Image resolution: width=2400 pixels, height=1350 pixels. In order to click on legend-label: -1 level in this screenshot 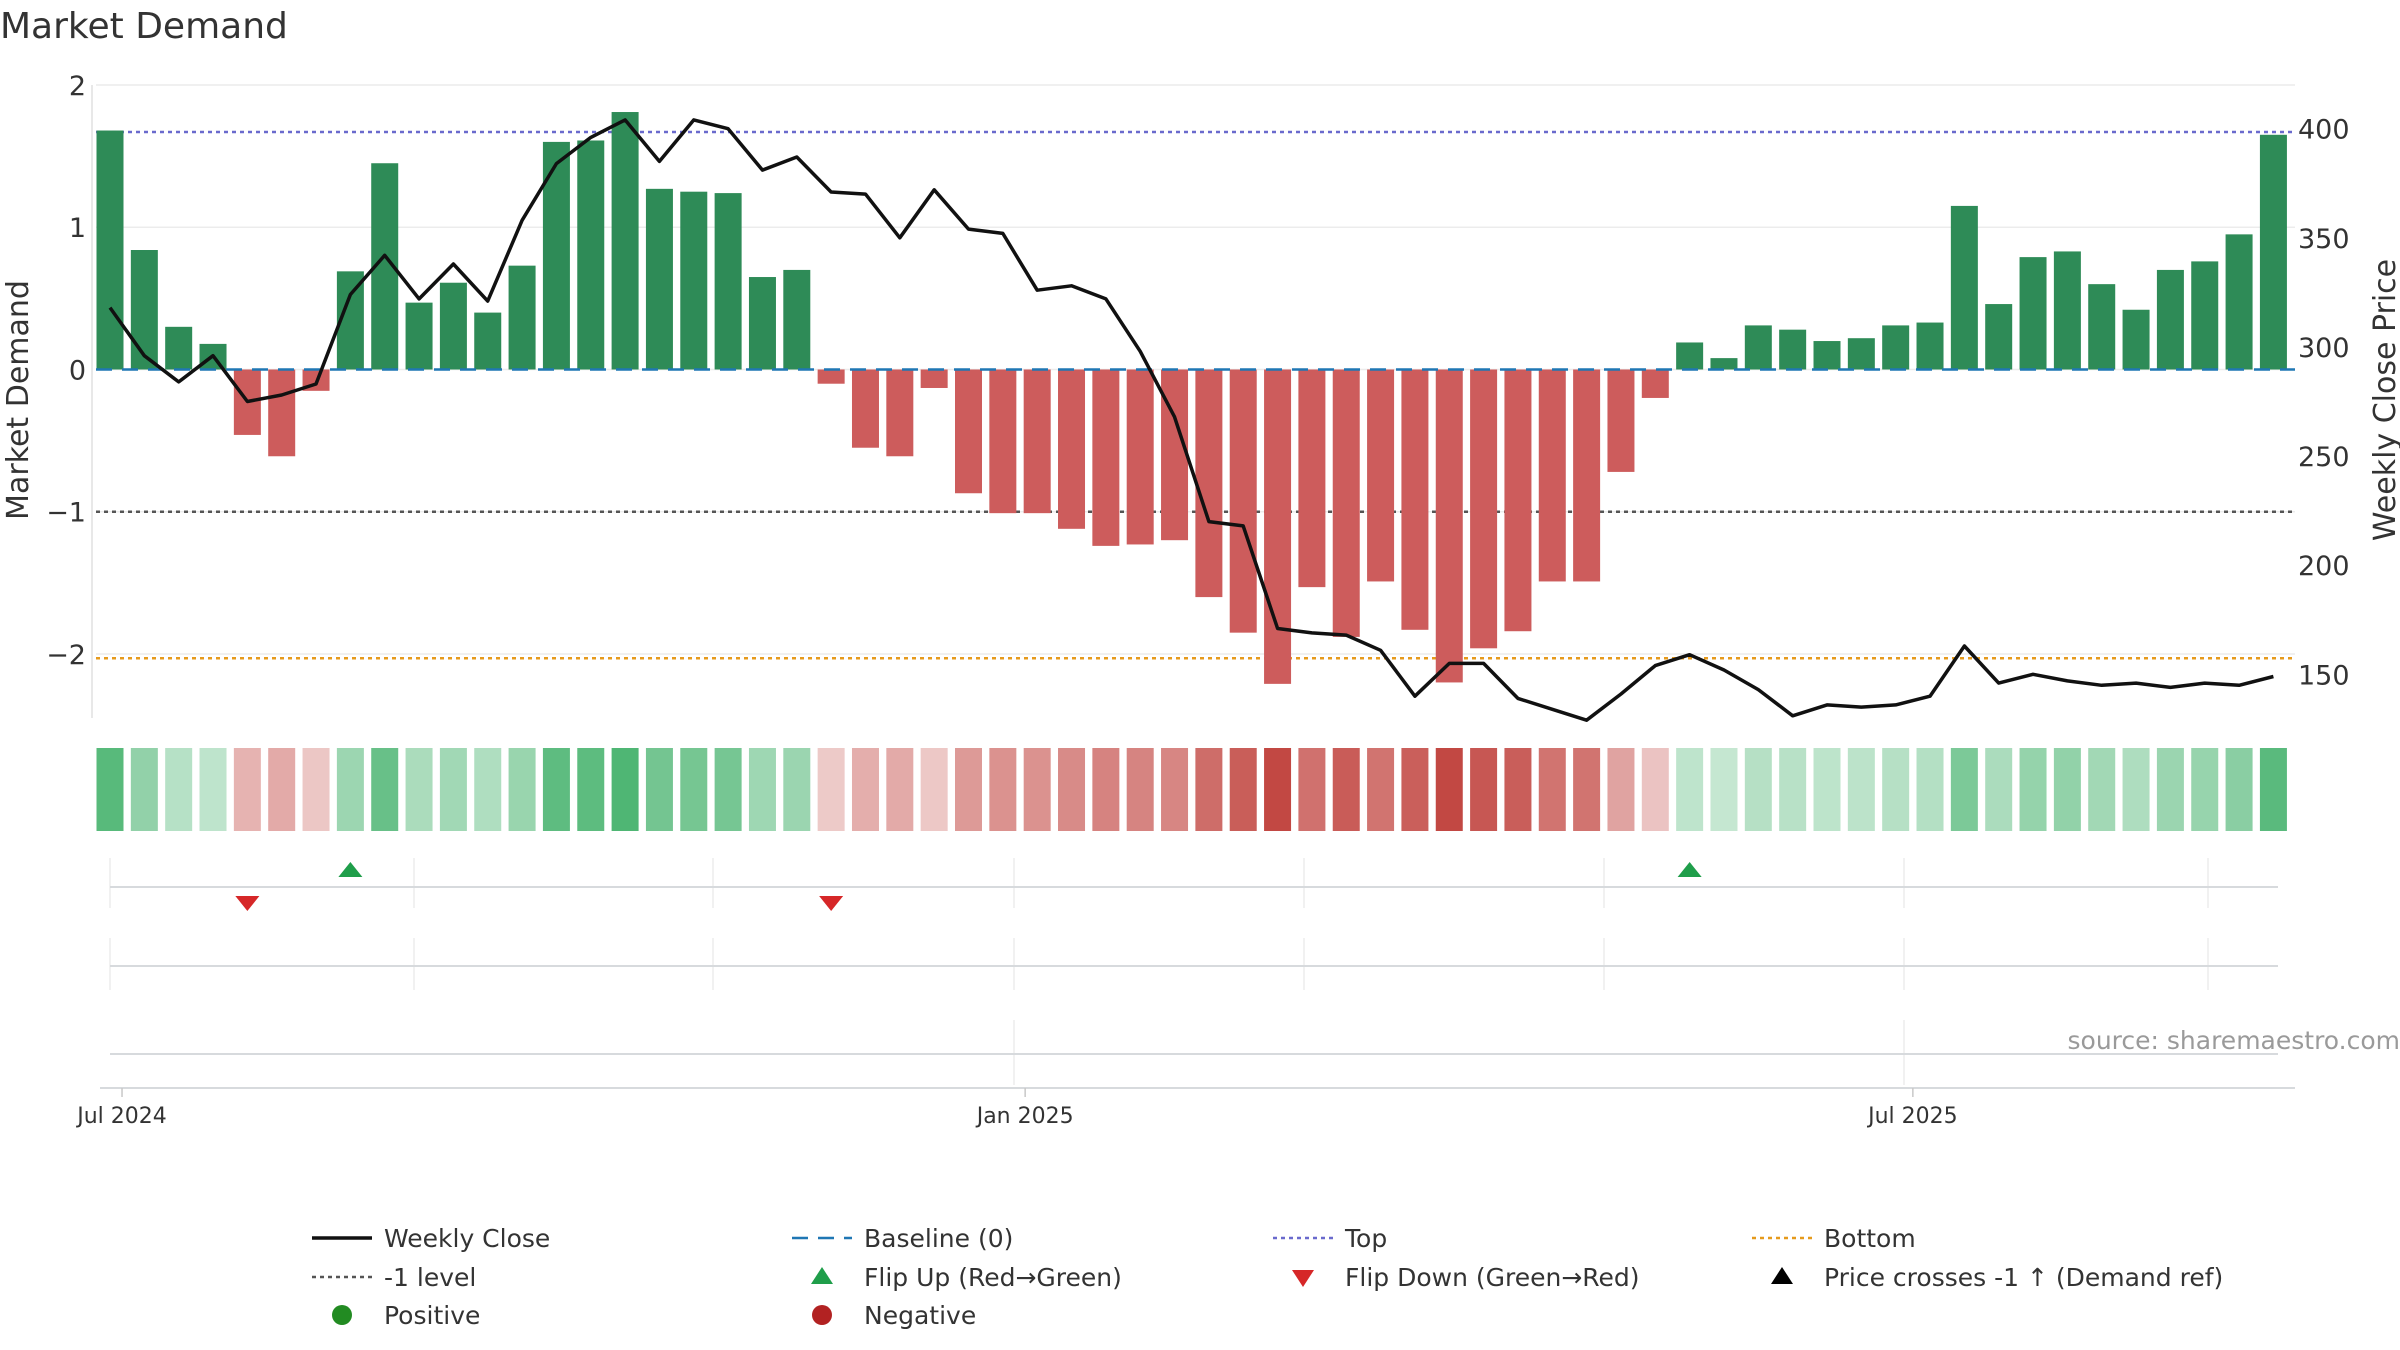, I will do `click(430, 1277)`.